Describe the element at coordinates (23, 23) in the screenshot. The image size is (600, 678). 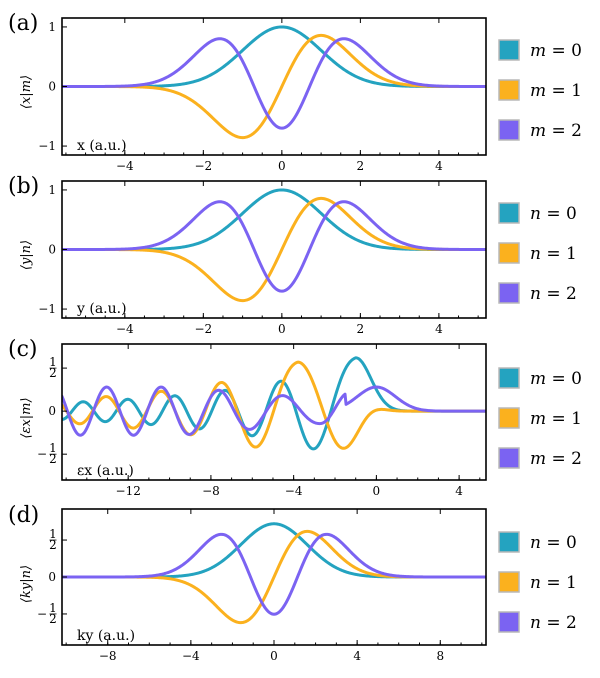
I see `panel-label-a: (a)` at that location.